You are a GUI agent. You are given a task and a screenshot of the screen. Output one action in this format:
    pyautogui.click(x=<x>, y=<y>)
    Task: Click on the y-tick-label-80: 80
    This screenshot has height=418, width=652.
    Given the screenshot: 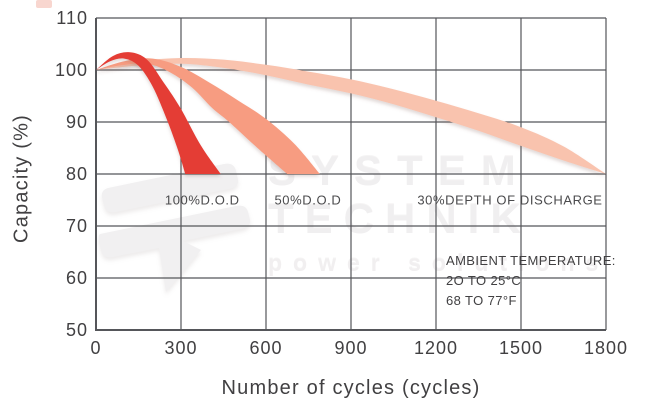 What is the action you would take?
    pyautogui.click(x=76, y=174)
    